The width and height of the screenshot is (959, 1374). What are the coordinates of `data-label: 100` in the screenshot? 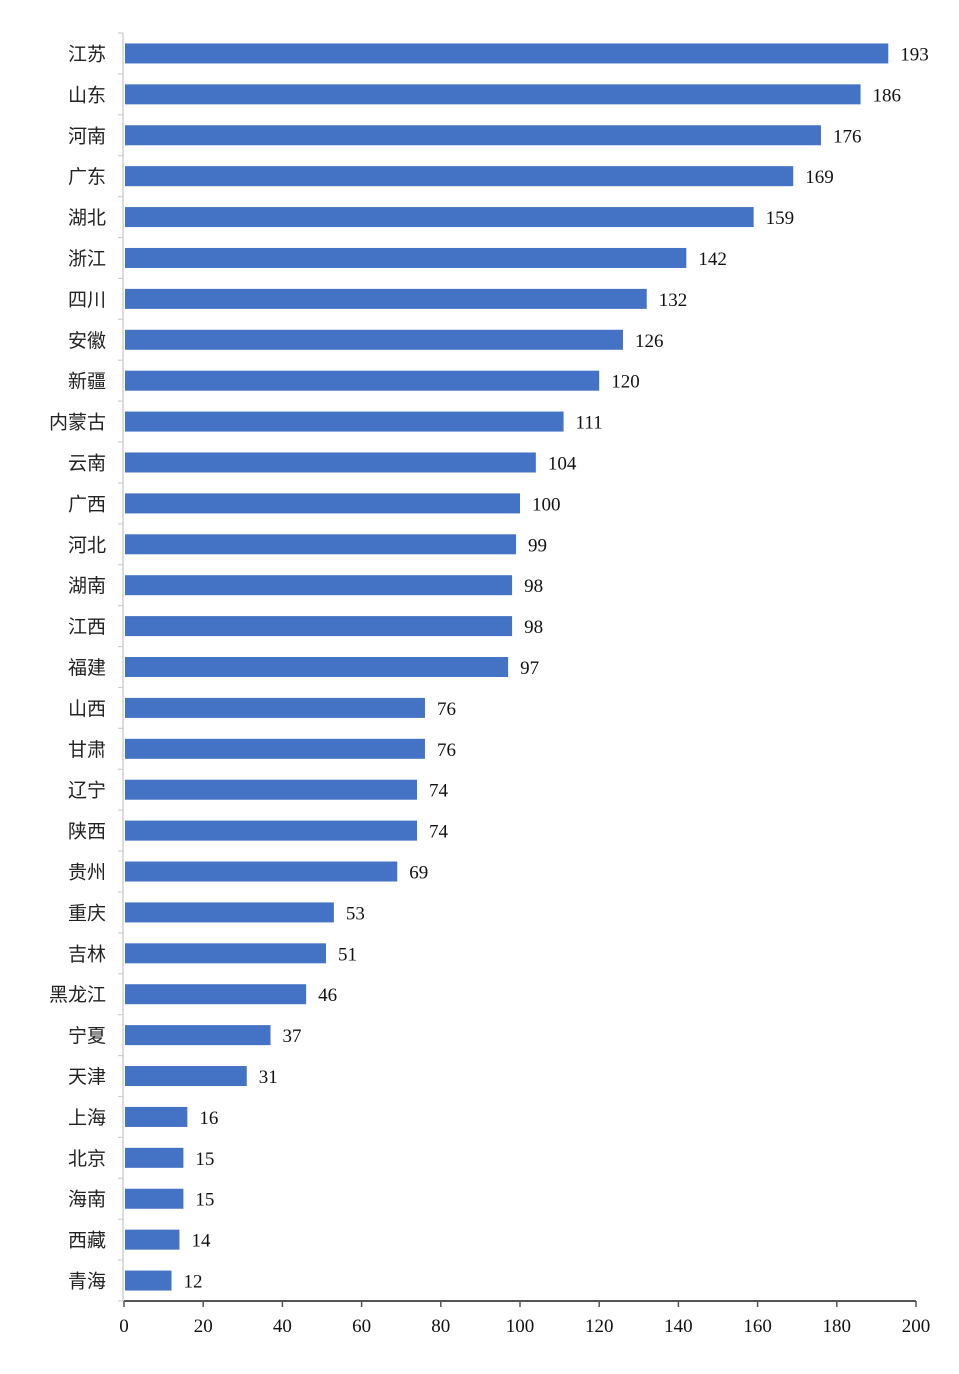 It's located at (546, 504).